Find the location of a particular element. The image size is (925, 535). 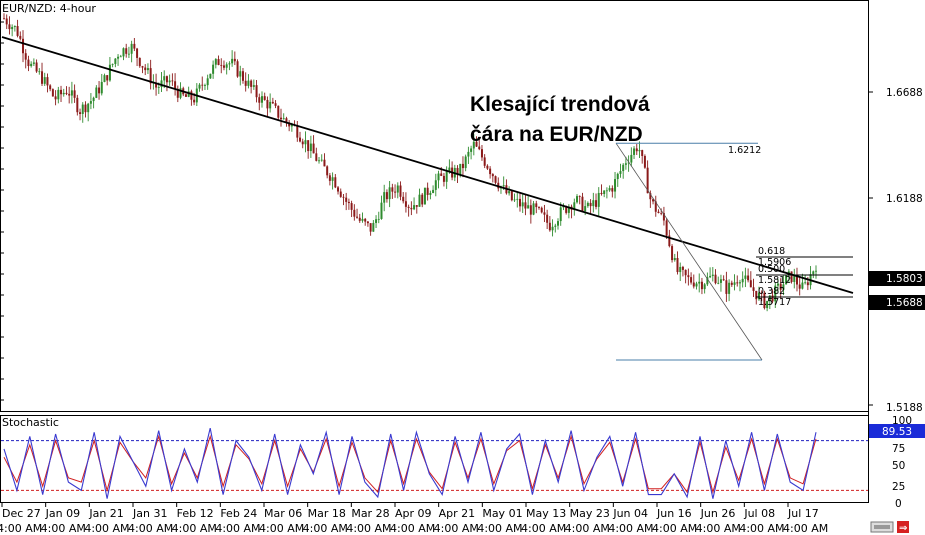

stoch-value-badge is located at coordinates (897, 431).